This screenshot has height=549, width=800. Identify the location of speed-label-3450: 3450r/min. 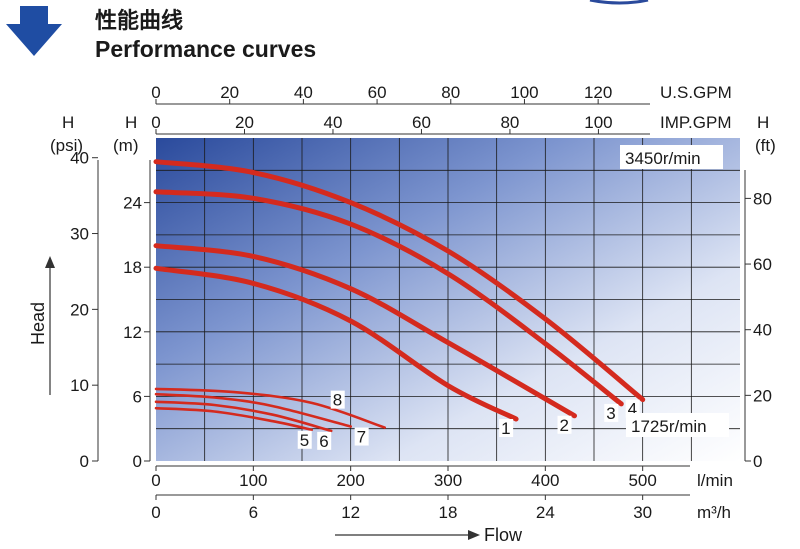
(663, 158).